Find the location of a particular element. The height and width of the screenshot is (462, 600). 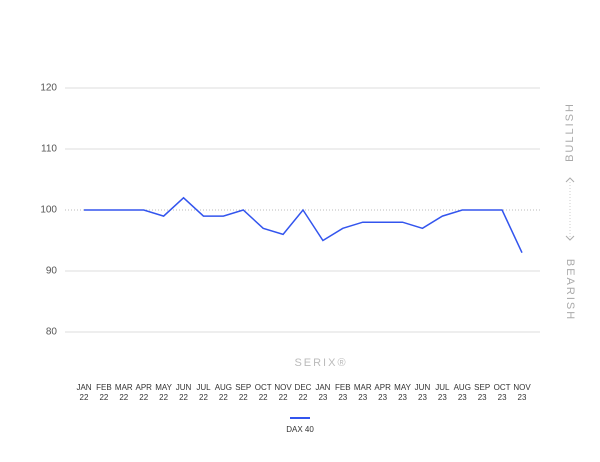

y-tick-label: 110 is located at coordinates (49, 149).